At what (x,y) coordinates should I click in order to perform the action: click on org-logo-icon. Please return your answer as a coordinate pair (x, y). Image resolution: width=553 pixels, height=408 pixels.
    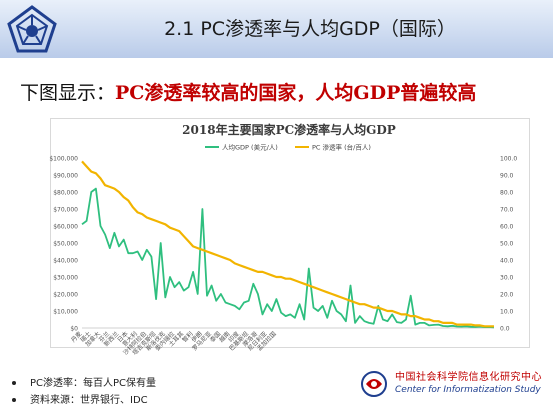
    Looking at the image, I should click on (374, 384).